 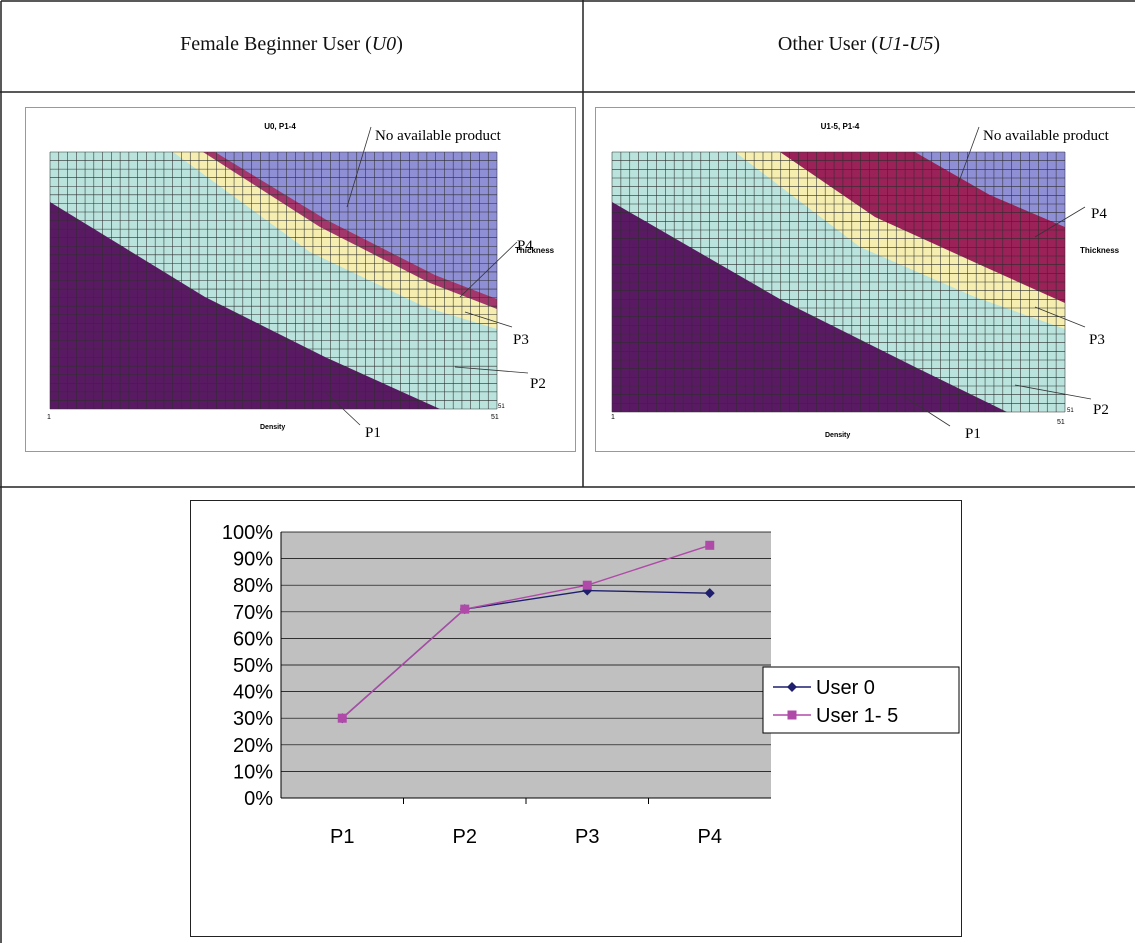 What do you see at coordinates (384, 44) in the screenshot?
I see `left-header-italic: U0` at bounding box center [384, 44].